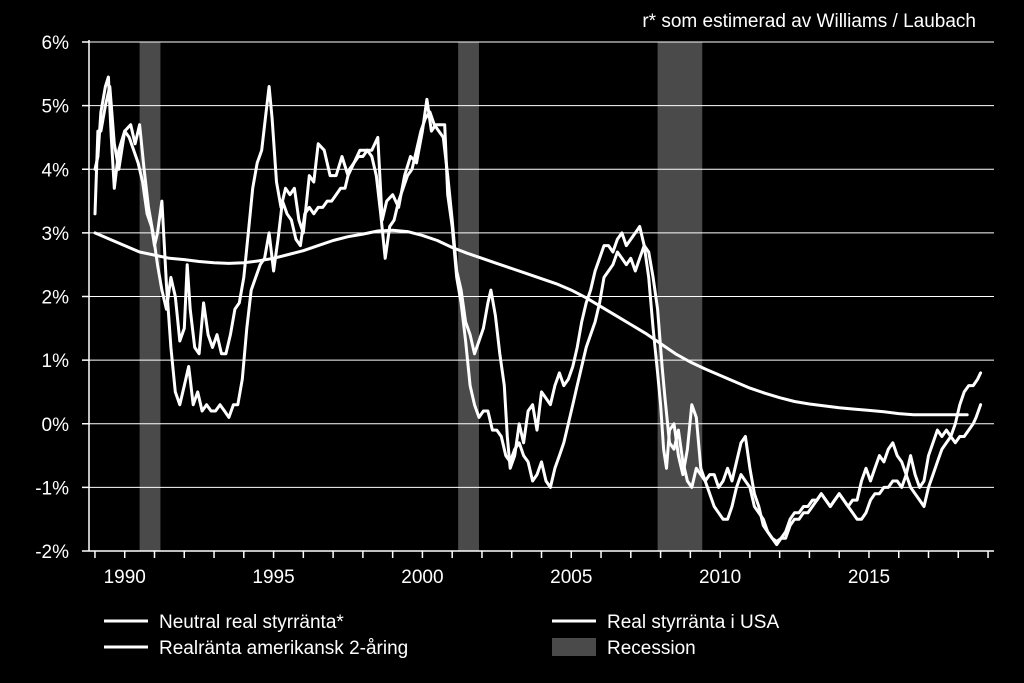 The width and height of the screenshot is (1024, 683). What do you see at coordinates (571, 577) in the screenshot?
I see `x-tick-label: 2005` at bounding box center [571, 577].